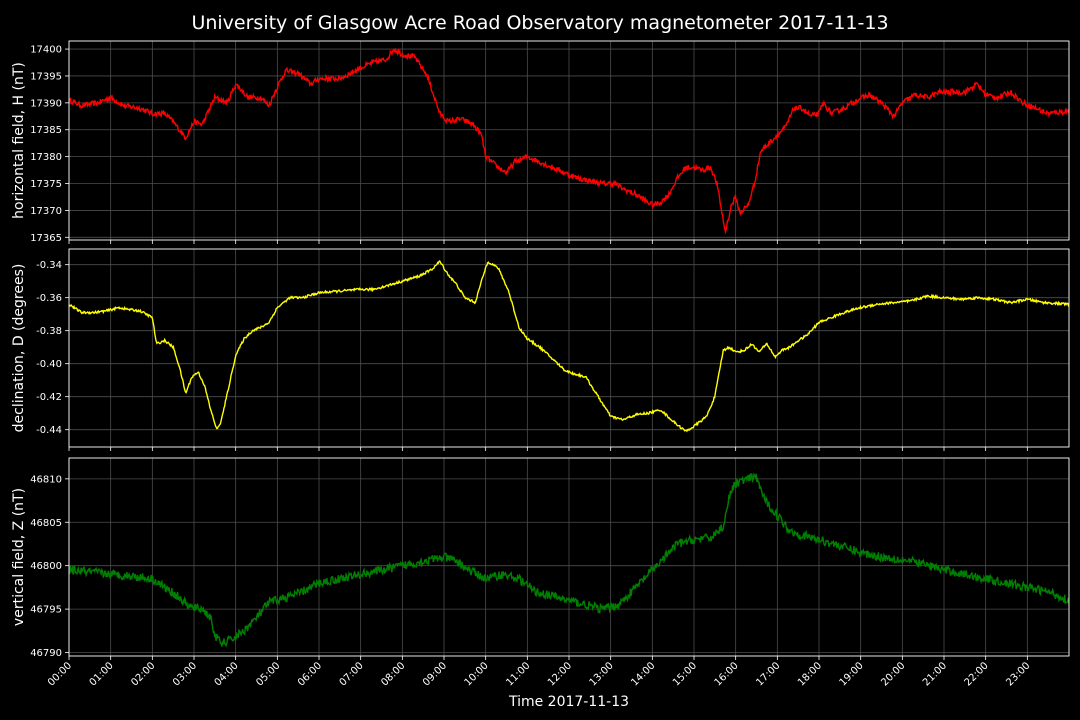  Describe the element at coordinates (49, 331) in the screenshot. I see `y-tick-label: -0.38` at that location.